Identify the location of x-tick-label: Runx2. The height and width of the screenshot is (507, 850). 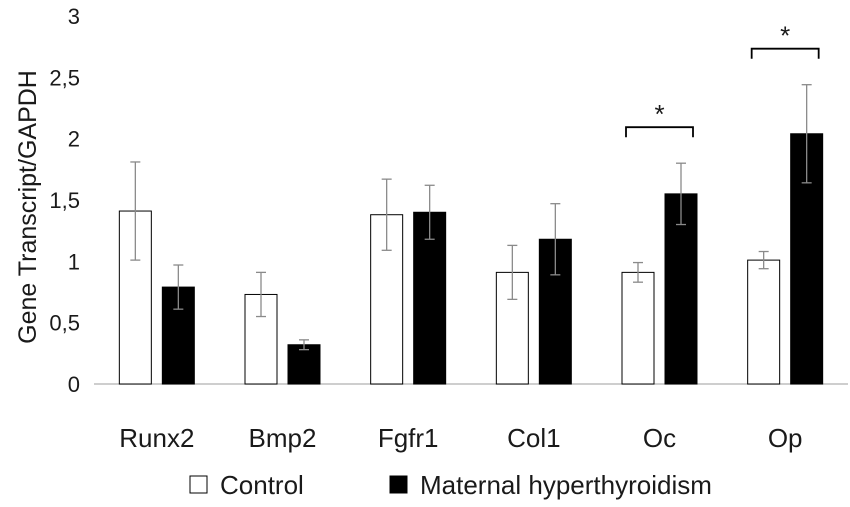
(156, 438).